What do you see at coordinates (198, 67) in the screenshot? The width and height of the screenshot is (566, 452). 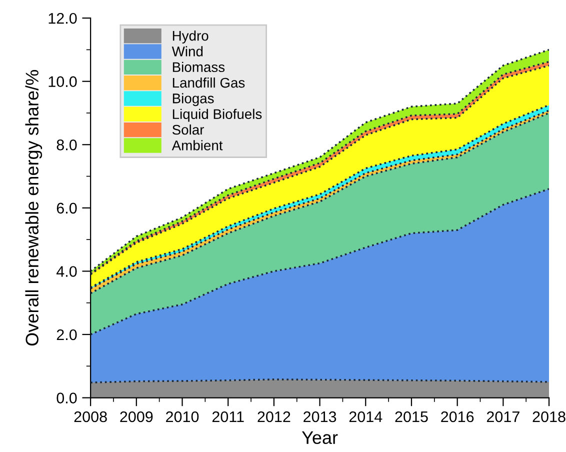 I see `legend-label: Biomass` at bounding box center [198, 67].